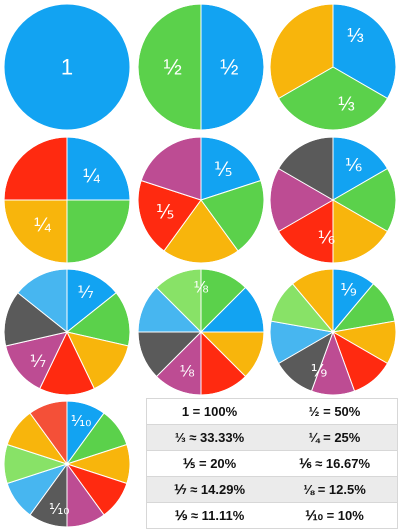  I want to click on table-row: 1 = 100% ½ = 50%, so click(272, 411).